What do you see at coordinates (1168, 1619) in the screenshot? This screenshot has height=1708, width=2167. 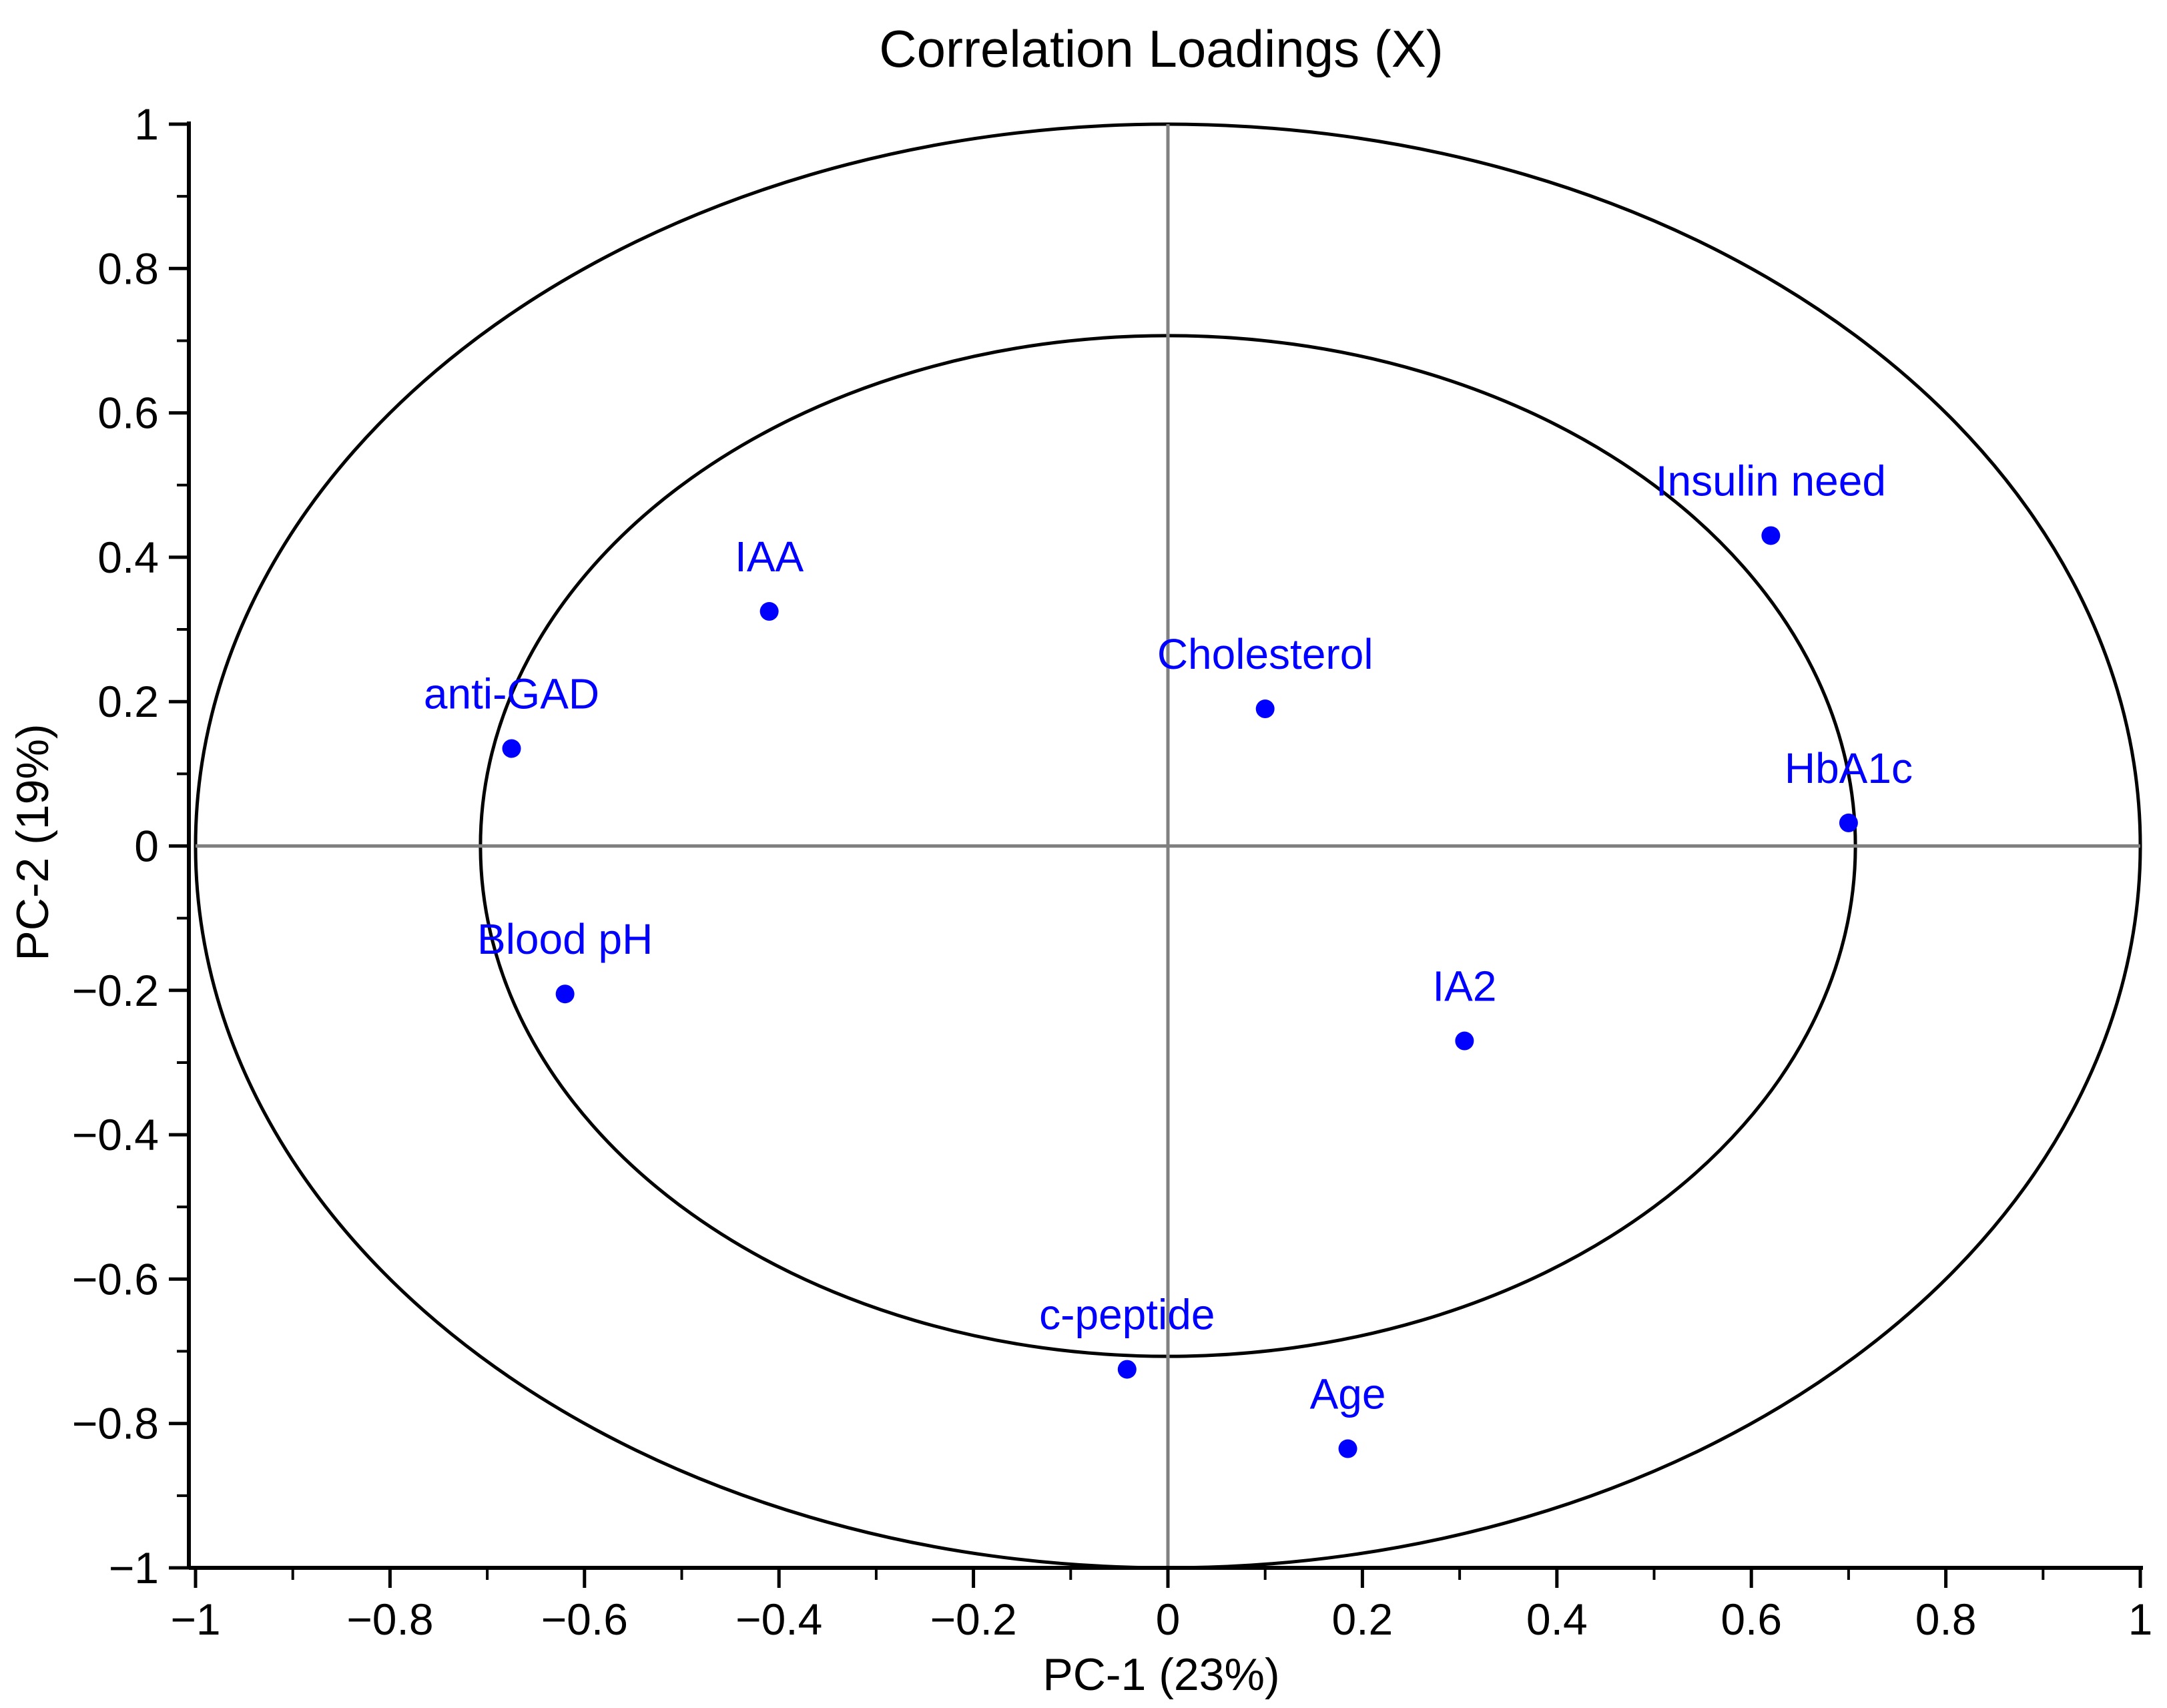 I see `x-tick-label: 0` at bounding box center [1168, 1619].